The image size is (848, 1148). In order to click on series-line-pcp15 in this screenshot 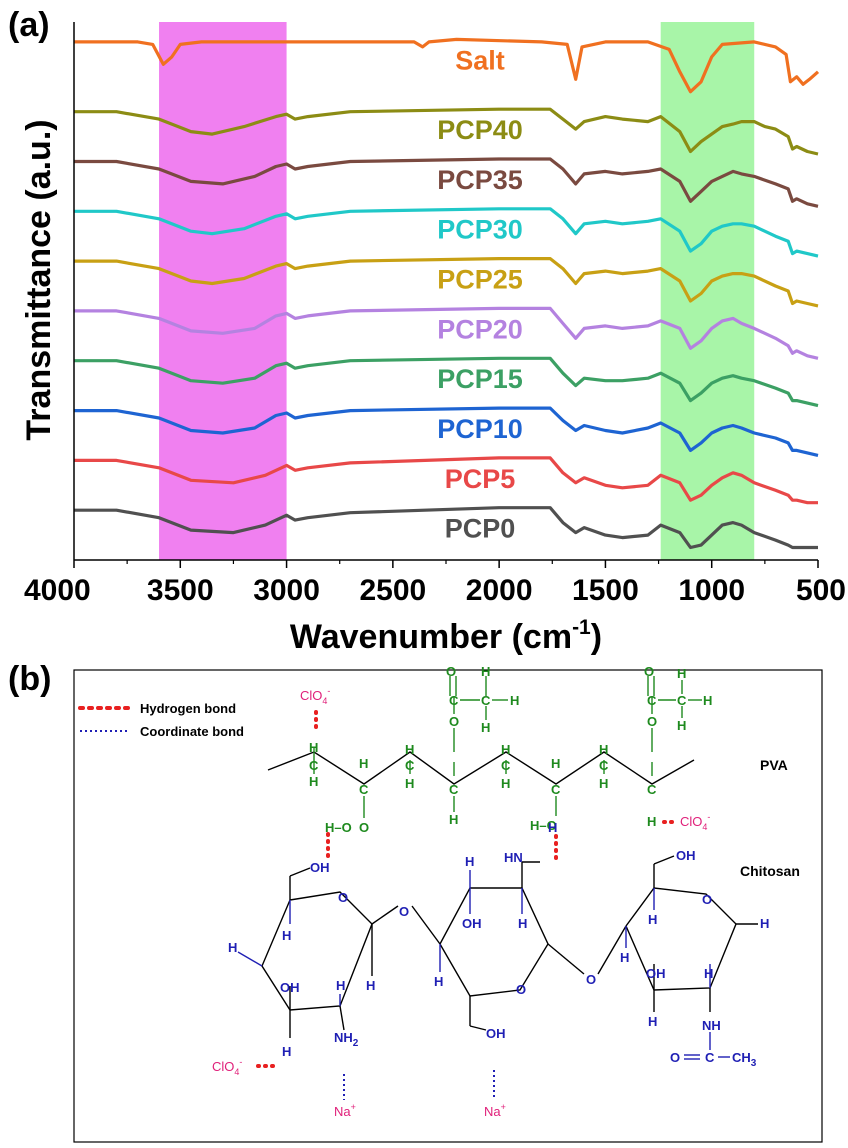, I will do `click(446, 382)`.